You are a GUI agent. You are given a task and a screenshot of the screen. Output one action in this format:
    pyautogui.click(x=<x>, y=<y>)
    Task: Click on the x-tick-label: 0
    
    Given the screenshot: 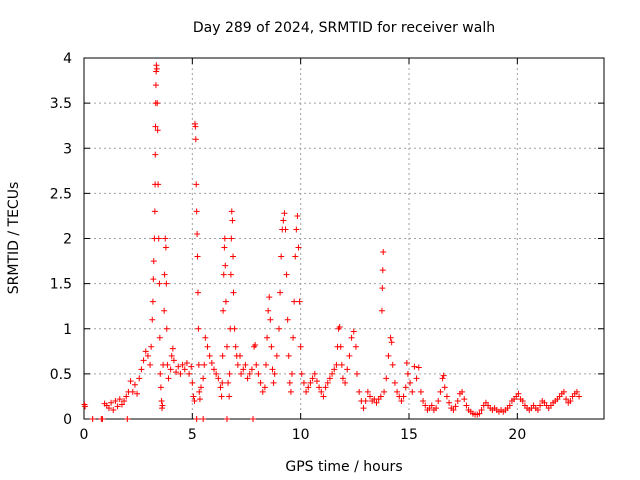 What is the action you would take?
    pyautogui.click(x=84, y=435)
    